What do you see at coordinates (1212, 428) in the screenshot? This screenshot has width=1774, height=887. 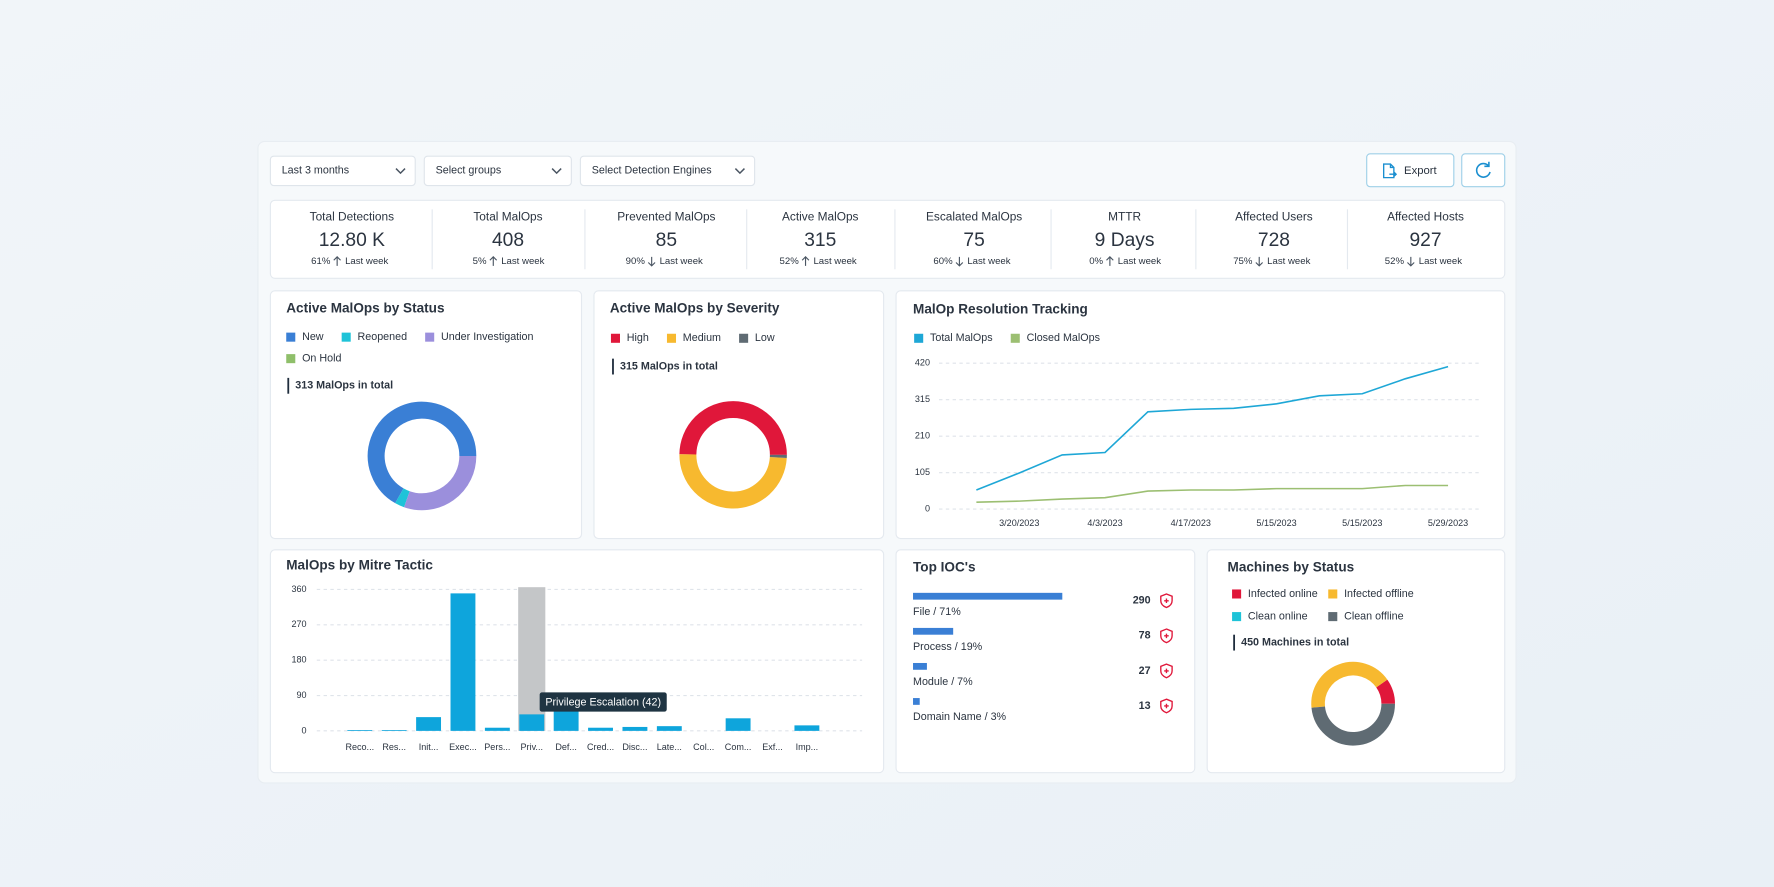 I see `line-series` at bounding box center [1212, 428].